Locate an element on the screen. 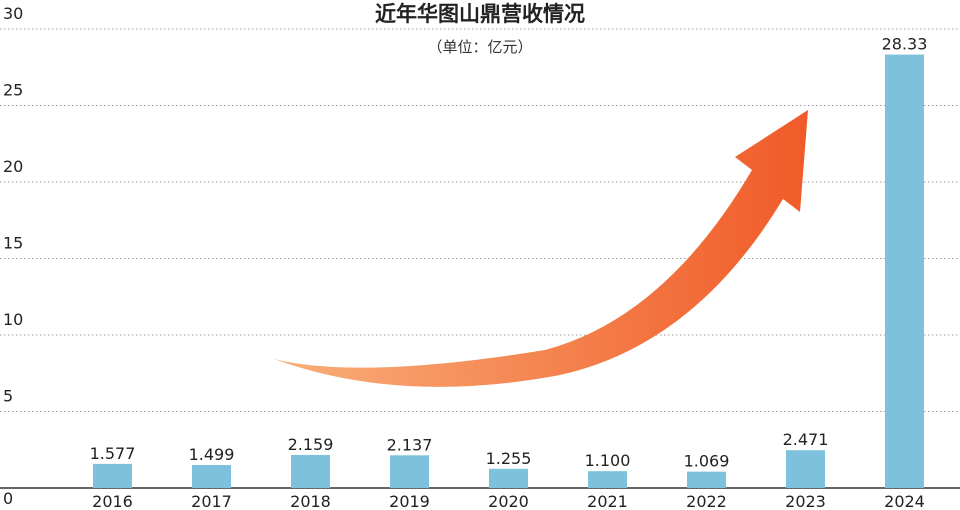 The image size is (960, 510). bar-value-label: 2.137 is located at coordinates (410, 444).